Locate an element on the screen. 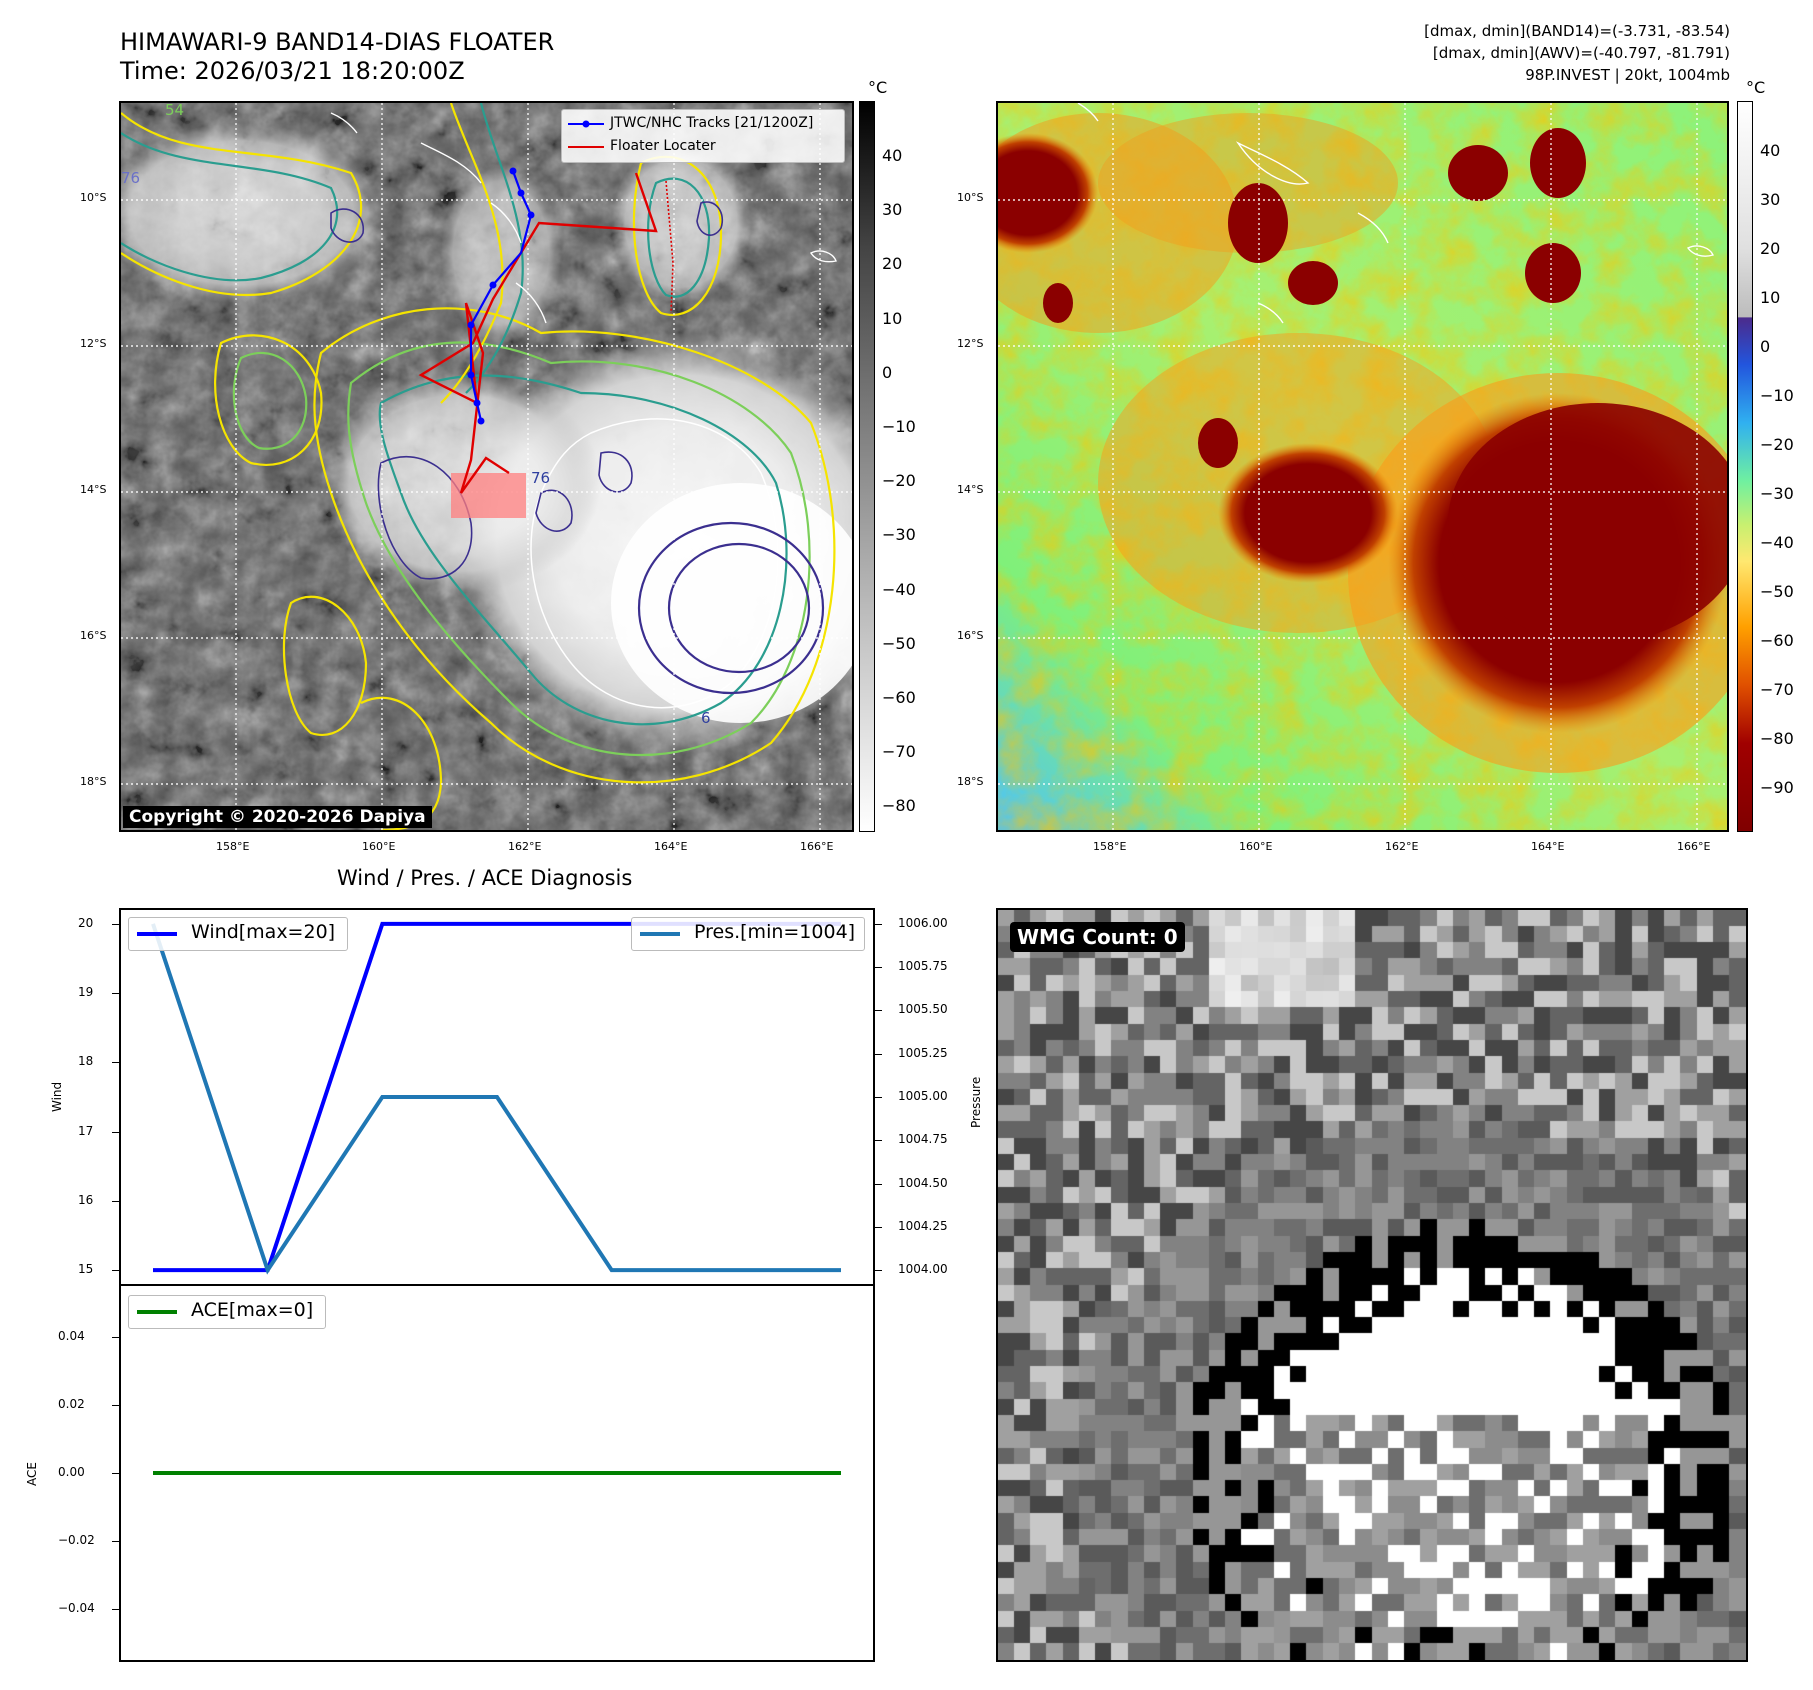 The height and width of the screenshot is (1690, 1813). pressure-series-line is located at coordinates (496, 1099).